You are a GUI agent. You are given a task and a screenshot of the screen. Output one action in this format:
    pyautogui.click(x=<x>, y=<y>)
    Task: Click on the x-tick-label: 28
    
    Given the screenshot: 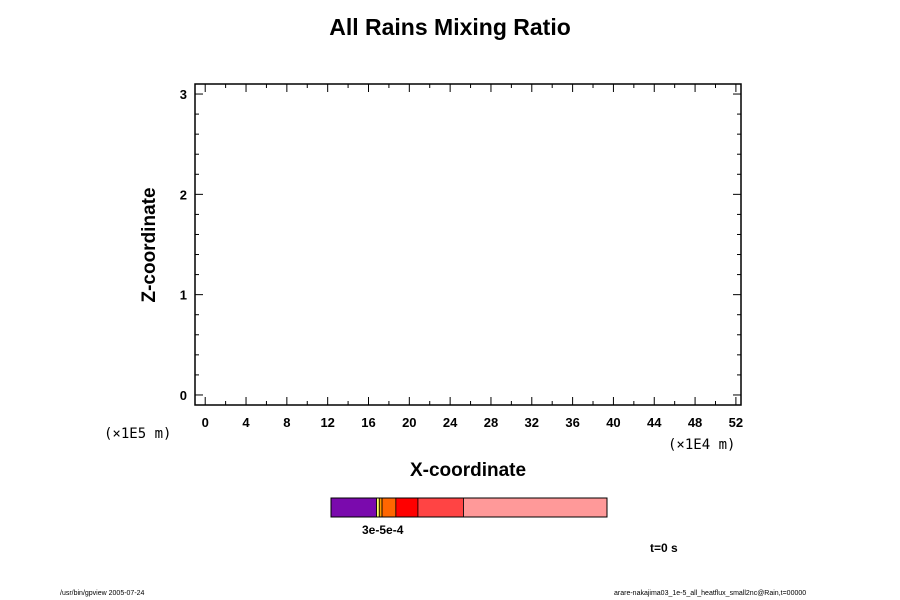 What is the action you would take?
    pyautogui.click(x=491, y=422)
    